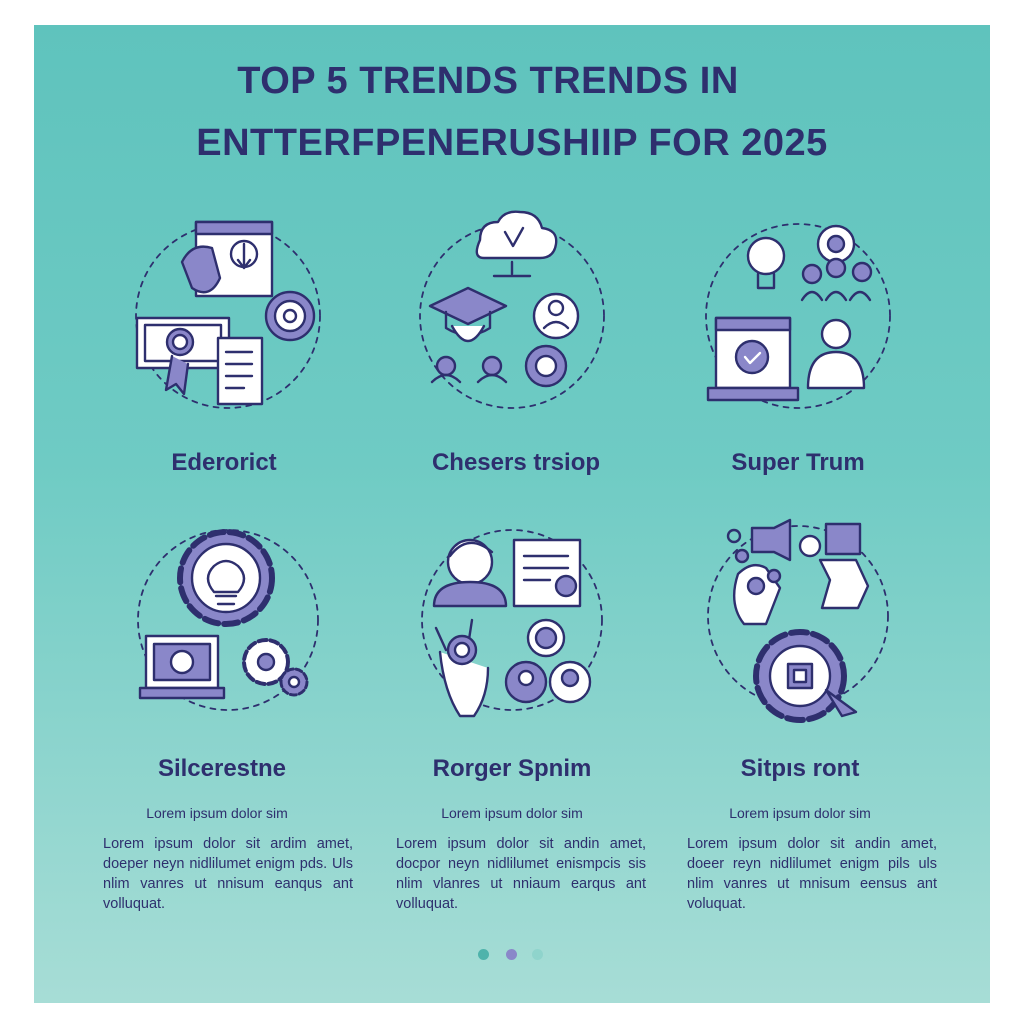 The width and height of the screenshot is (1024, 1024). I want to click on idea-gear-icon, so click(228, 620).